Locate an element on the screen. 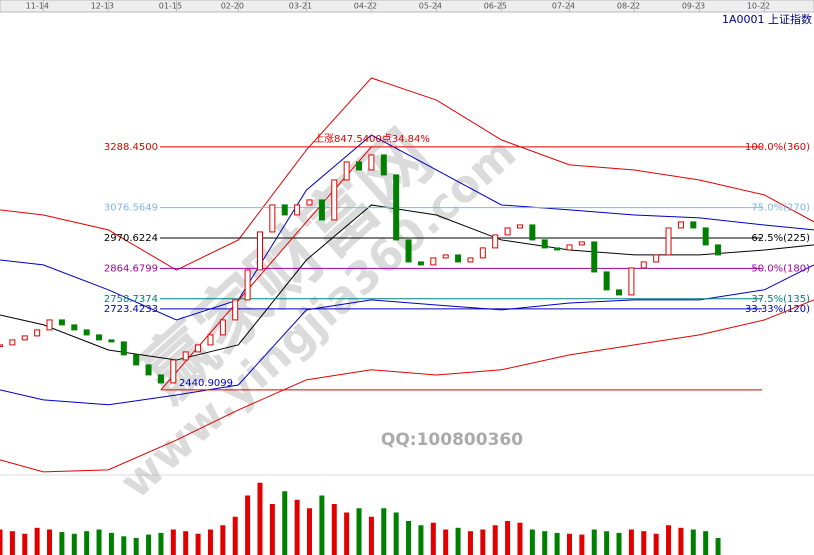 Image resolution: width=814 pixels, height=555 pixels. level-ratio: 62.5%(225) is located at coordinates (780, 238).